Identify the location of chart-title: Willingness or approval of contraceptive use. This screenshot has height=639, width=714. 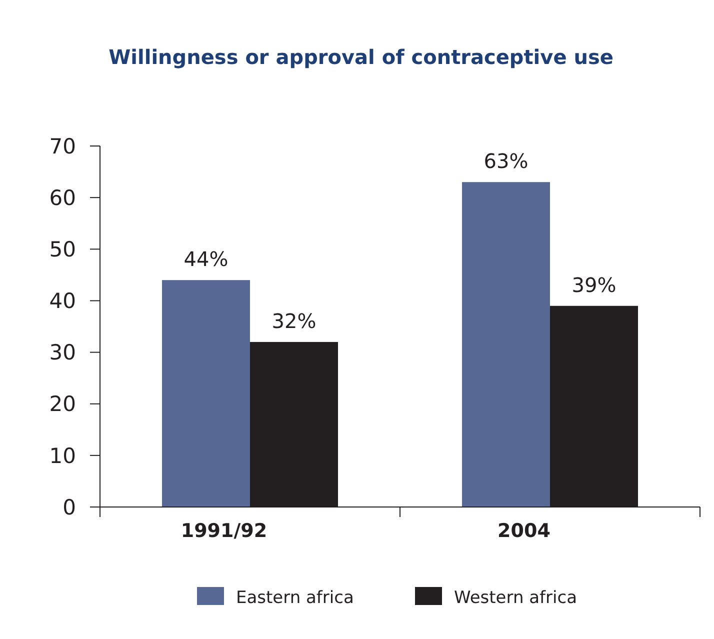
(361, 57).